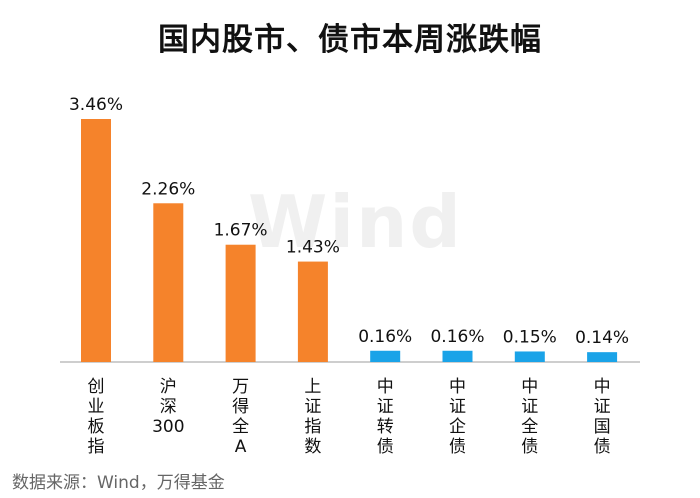 This screenshot has height=498, width=700. I want to click on value-label-5: 0.16%, so click(385, 337).